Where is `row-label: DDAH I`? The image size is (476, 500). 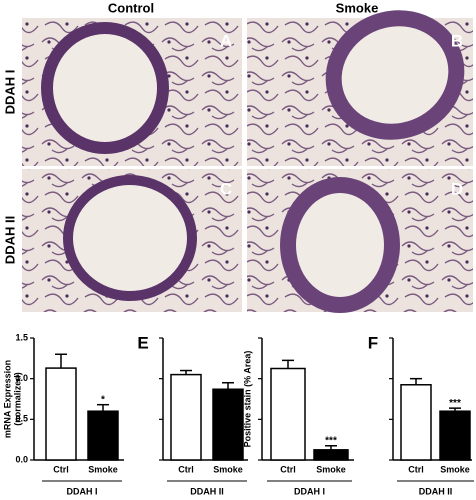
row-label: DDAH I is located at coordinates (9, 92).